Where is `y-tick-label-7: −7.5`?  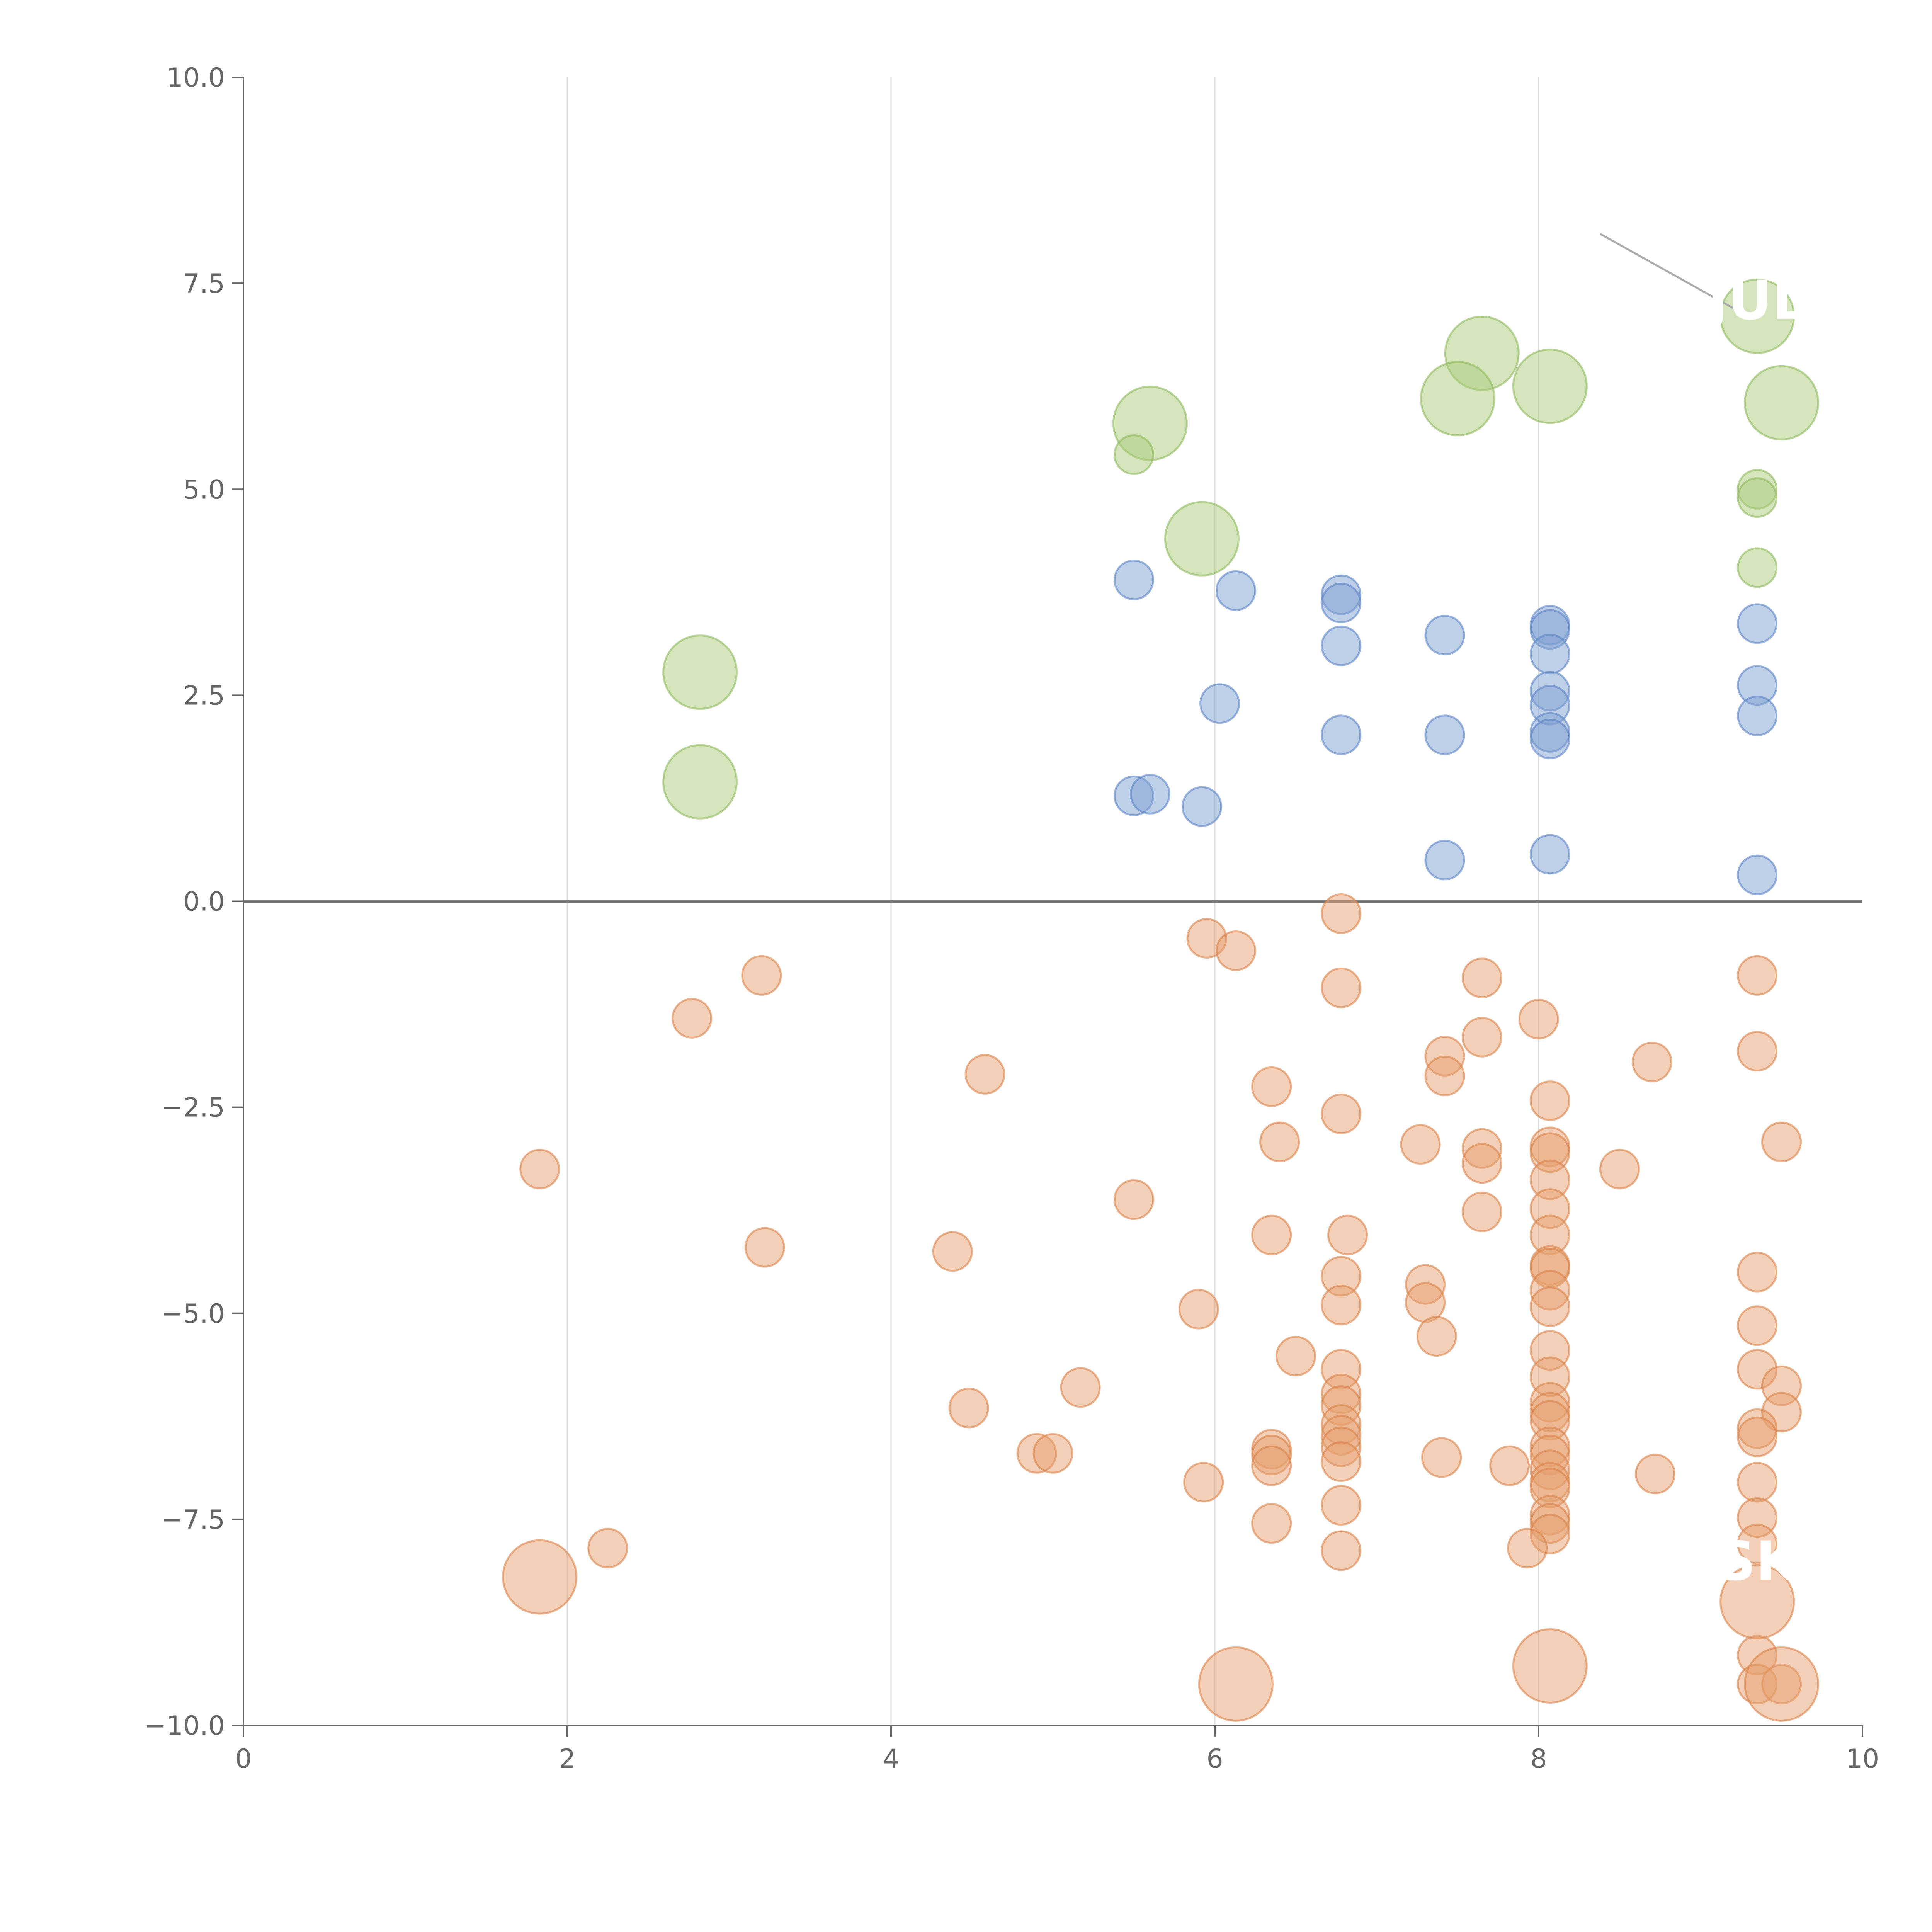 y-tick-label-7: −7.5 is located at coordinates (193, 1520).